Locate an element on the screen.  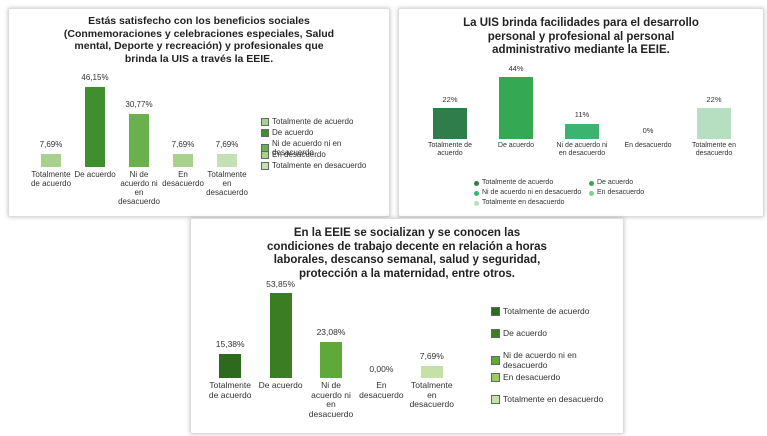
data-label: 0% is located at coordinates (648, 130).